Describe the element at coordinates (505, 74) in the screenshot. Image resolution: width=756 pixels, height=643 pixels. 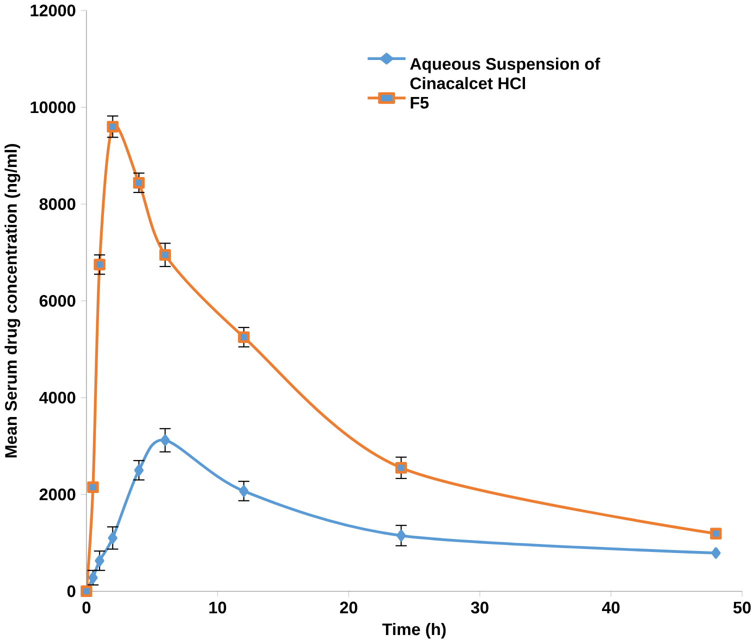
I see `legend-label: Aqueous Suspension of Cinacalcet HCl` at that location.